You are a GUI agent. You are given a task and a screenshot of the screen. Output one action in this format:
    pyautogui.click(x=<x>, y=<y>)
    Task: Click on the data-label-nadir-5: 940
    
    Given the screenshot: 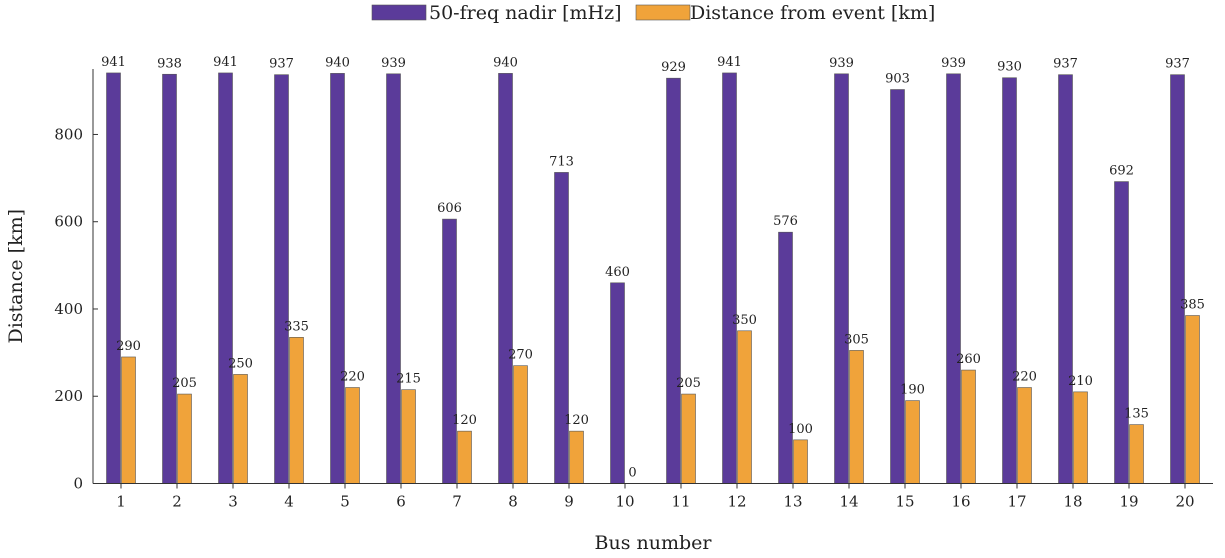 What is the action you would take?
    pyautogui.click(x=337, y=62)
    